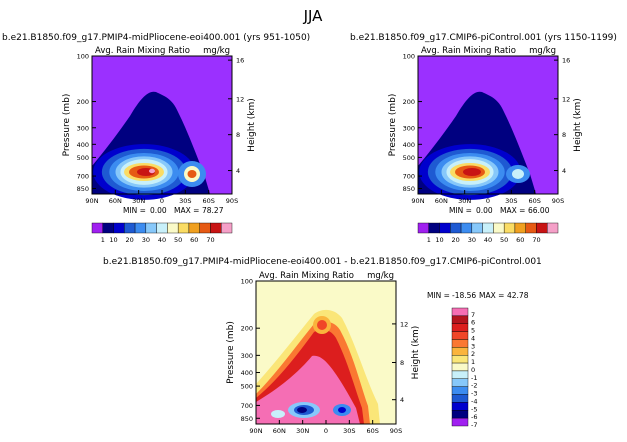  I want to click on colorbar-label: 20, so click(130, 240).